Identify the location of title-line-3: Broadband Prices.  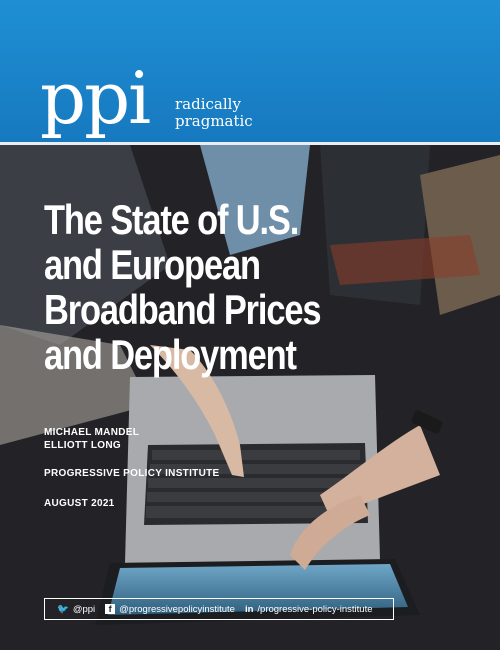
(183, 309).